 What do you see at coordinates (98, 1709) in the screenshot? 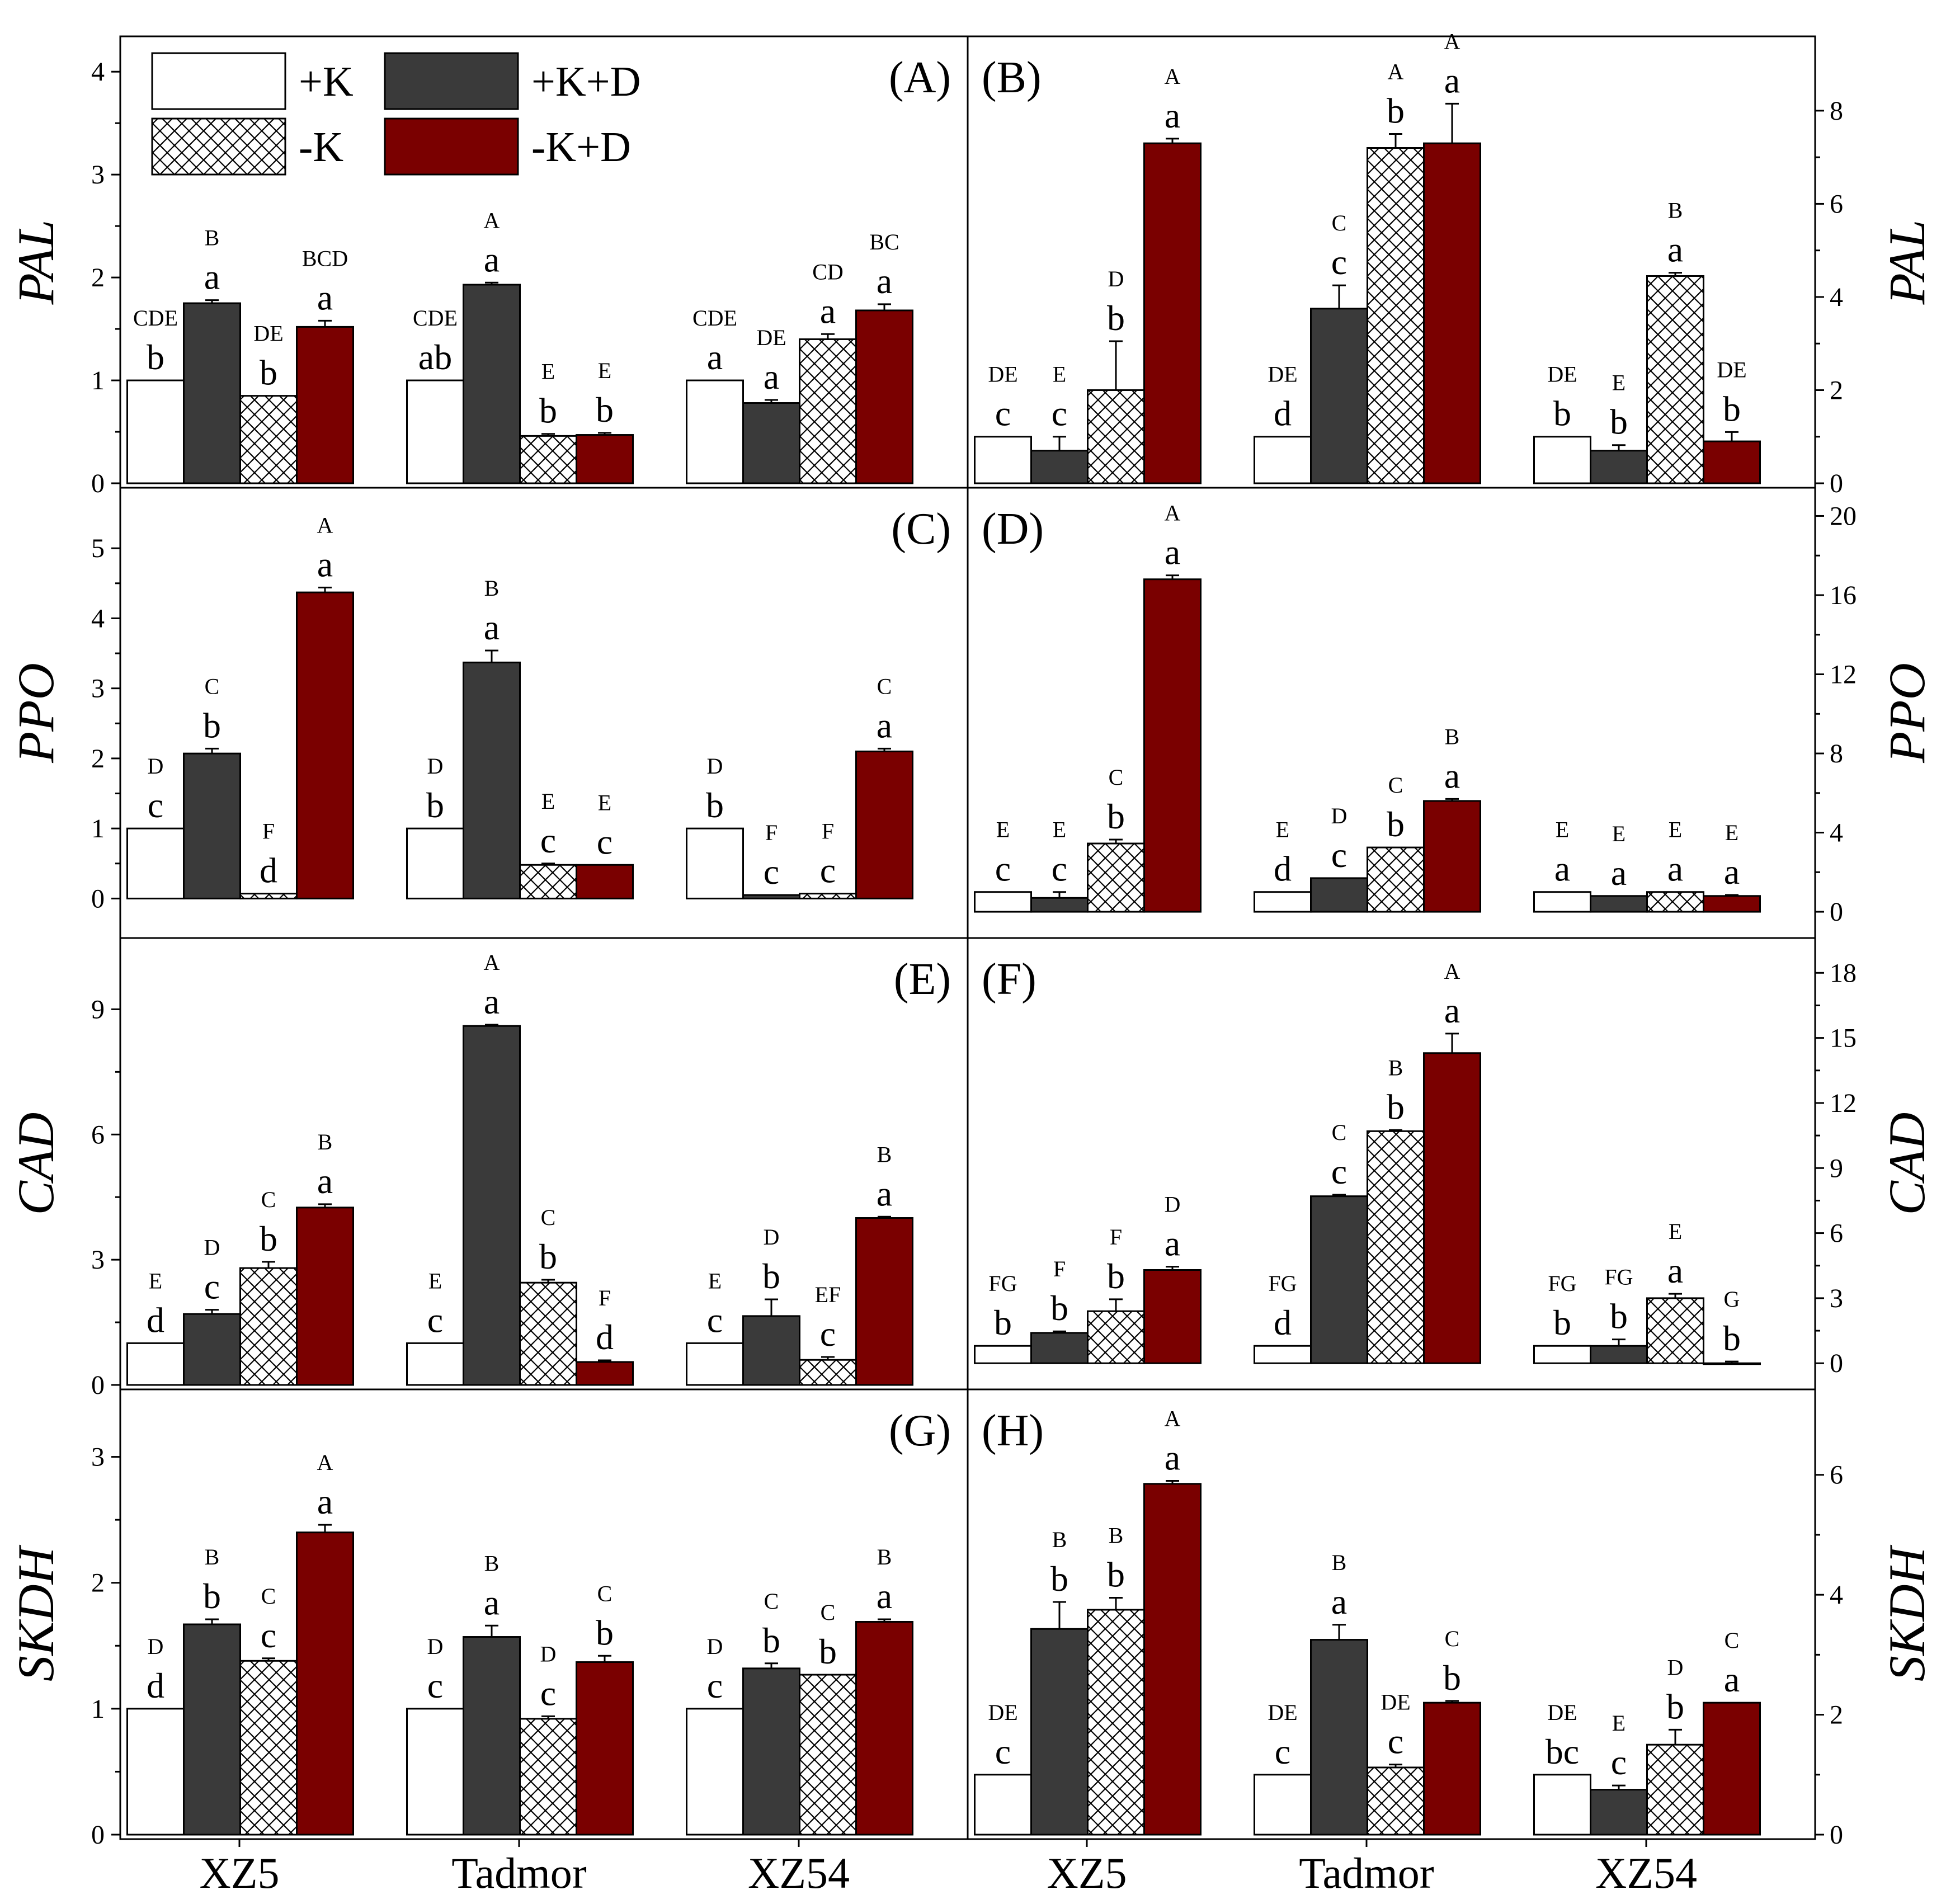
I see `y-tick-label: 1` at bounding box center [98, 1709].